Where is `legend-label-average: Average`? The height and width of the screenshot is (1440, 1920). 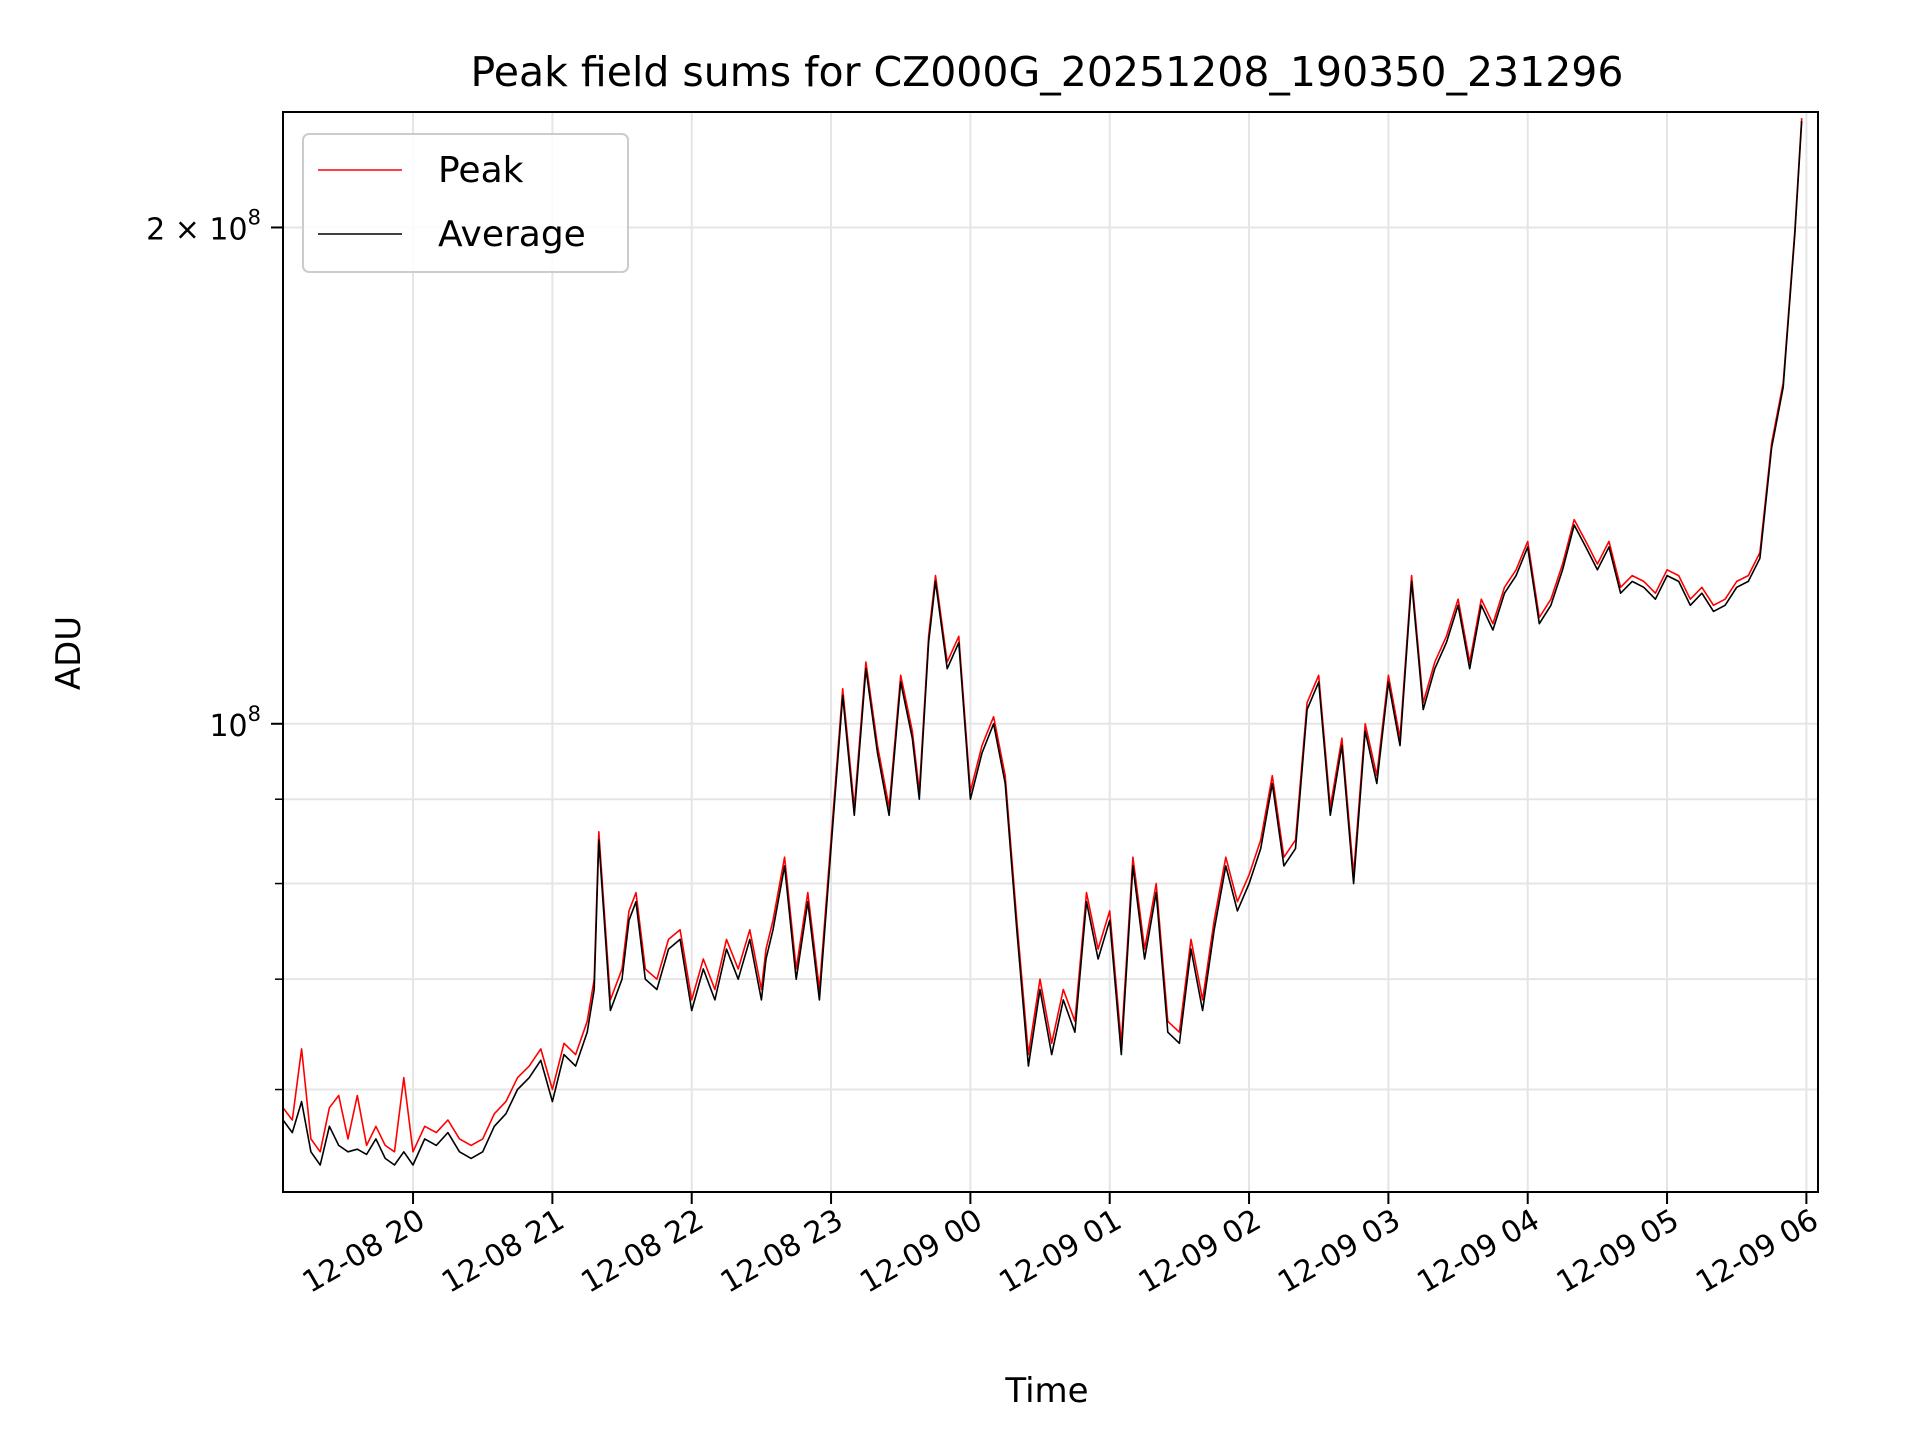 legend-label-average: Average is located at coordinates (512, 234).